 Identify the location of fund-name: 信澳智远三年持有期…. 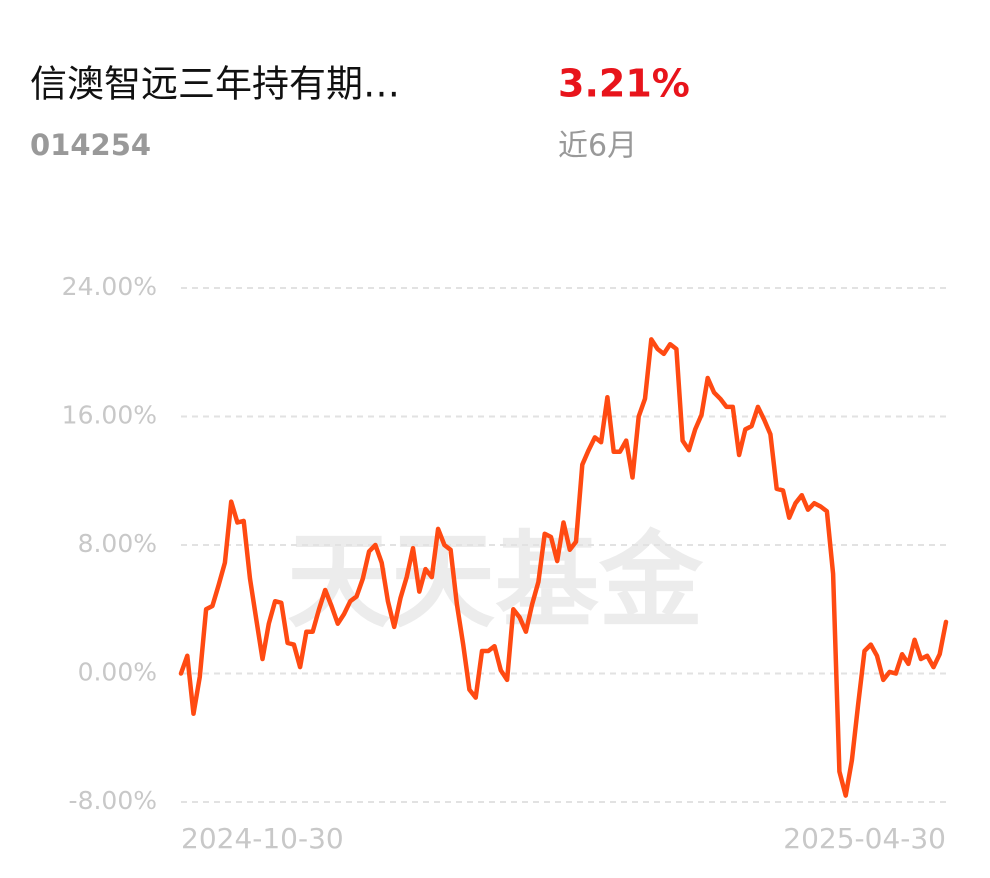
(215, 84).